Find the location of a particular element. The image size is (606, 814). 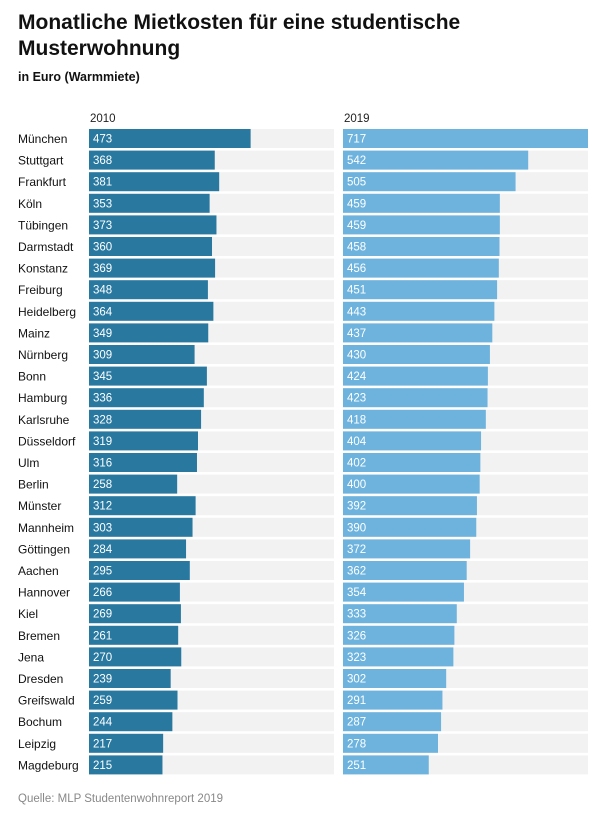

series-header-2019: 2019 is located at coordinates (357, 119).